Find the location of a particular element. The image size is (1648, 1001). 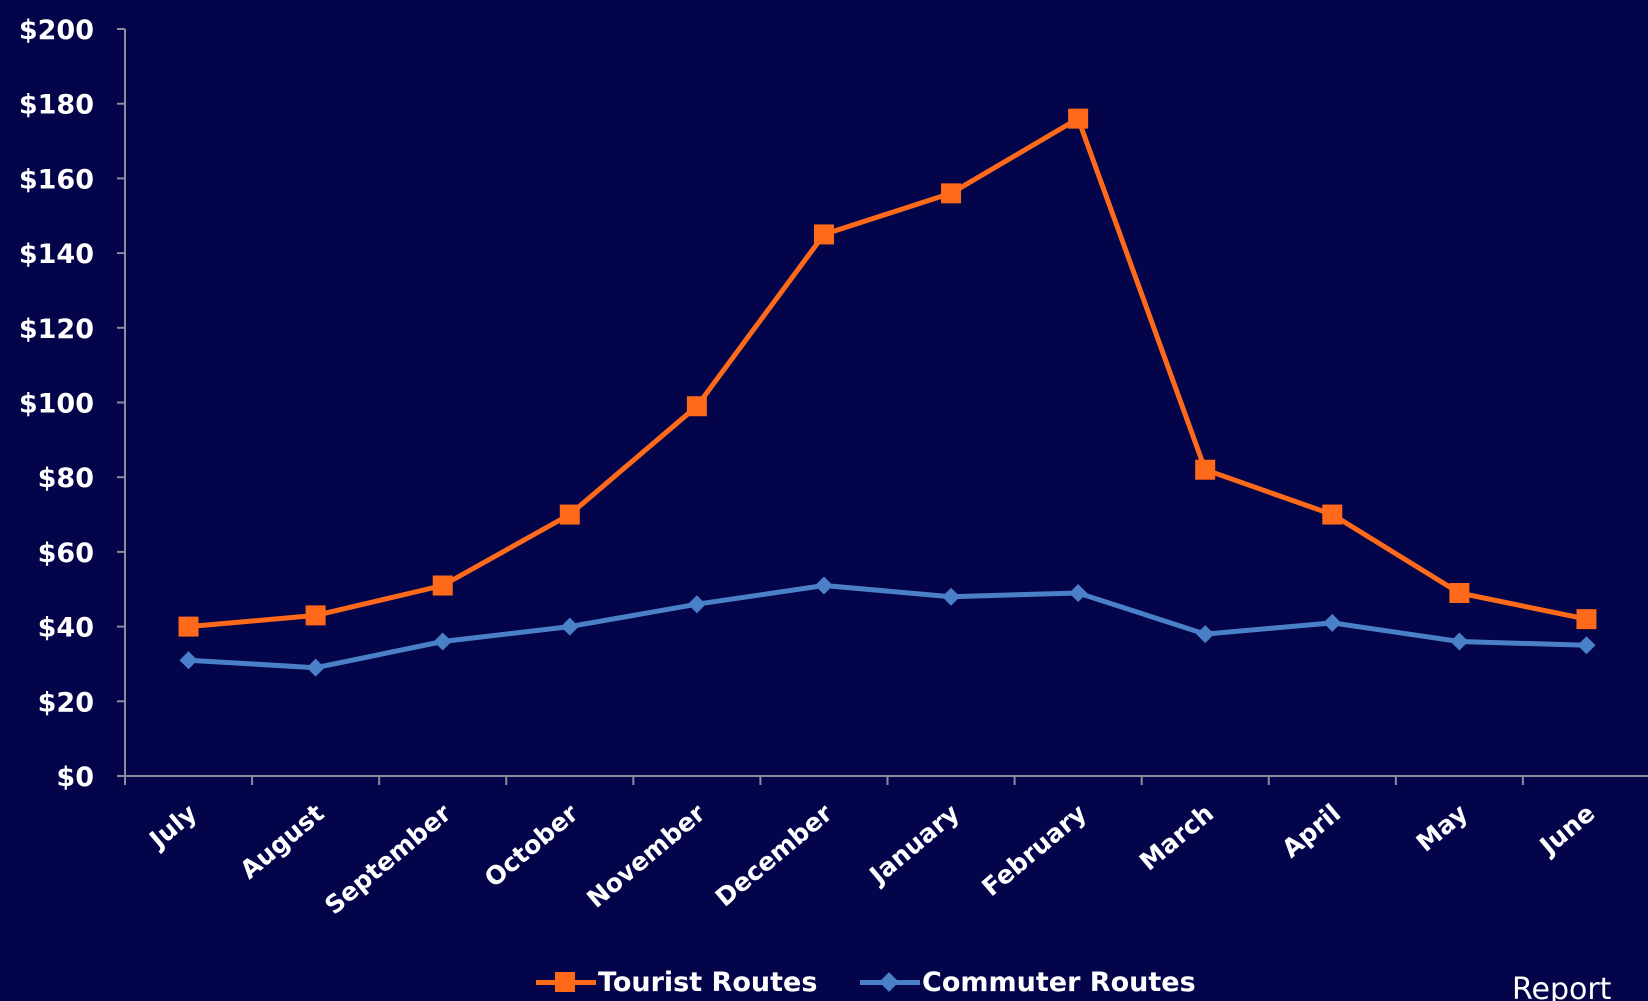

x-tick-label: November is located at coordinates (646, 856).